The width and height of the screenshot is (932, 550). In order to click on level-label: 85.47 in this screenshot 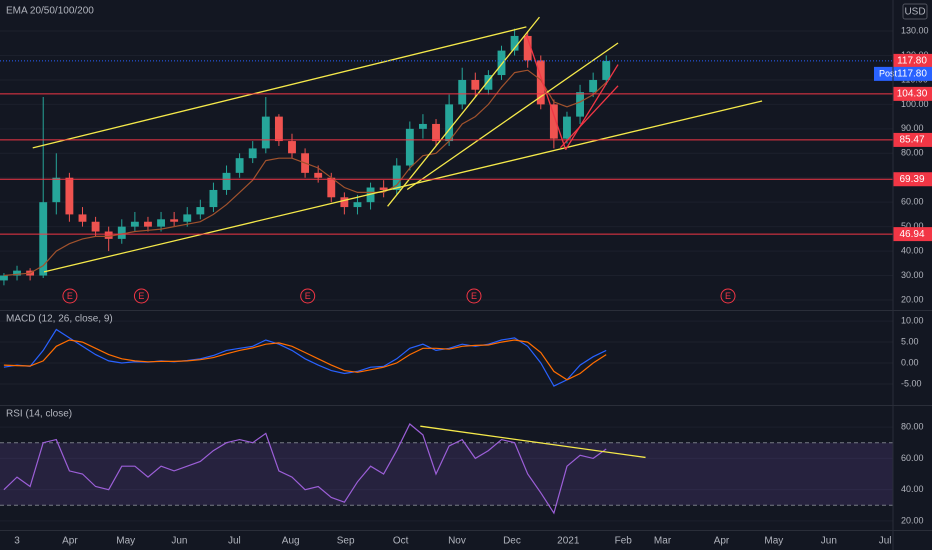, I will do `click(911, 140)`.